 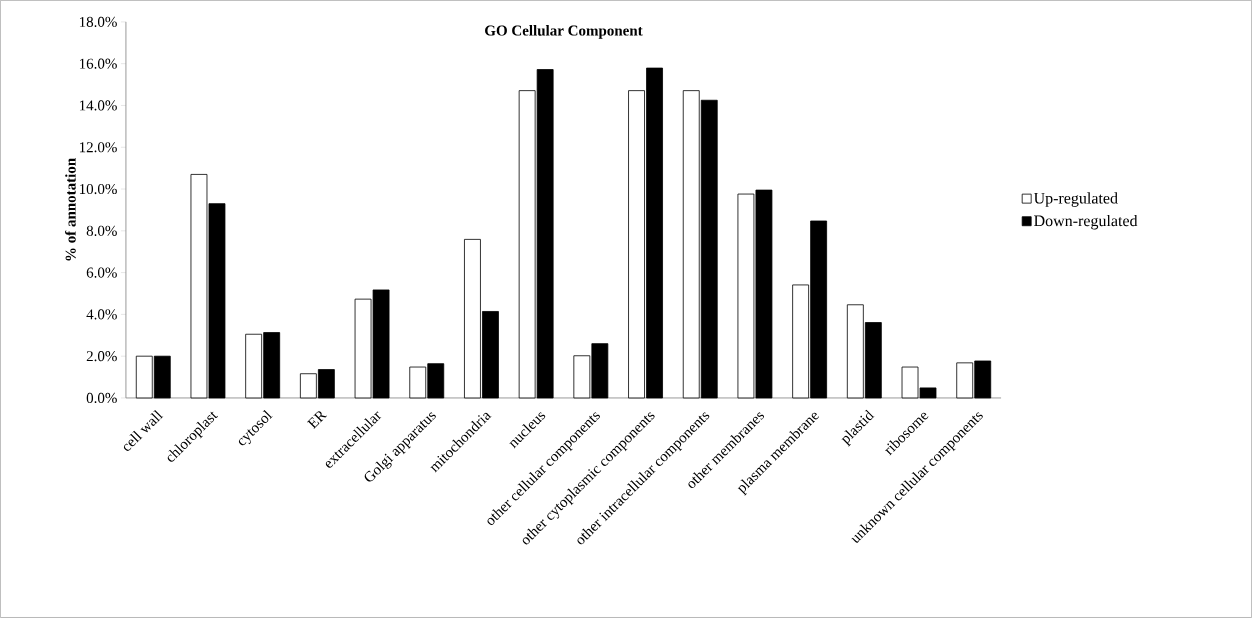 What do you see at coordinates (98, 63) in the screenshot?
I see `y-tick-label: 16.0%` at bounding box center [98, 63].